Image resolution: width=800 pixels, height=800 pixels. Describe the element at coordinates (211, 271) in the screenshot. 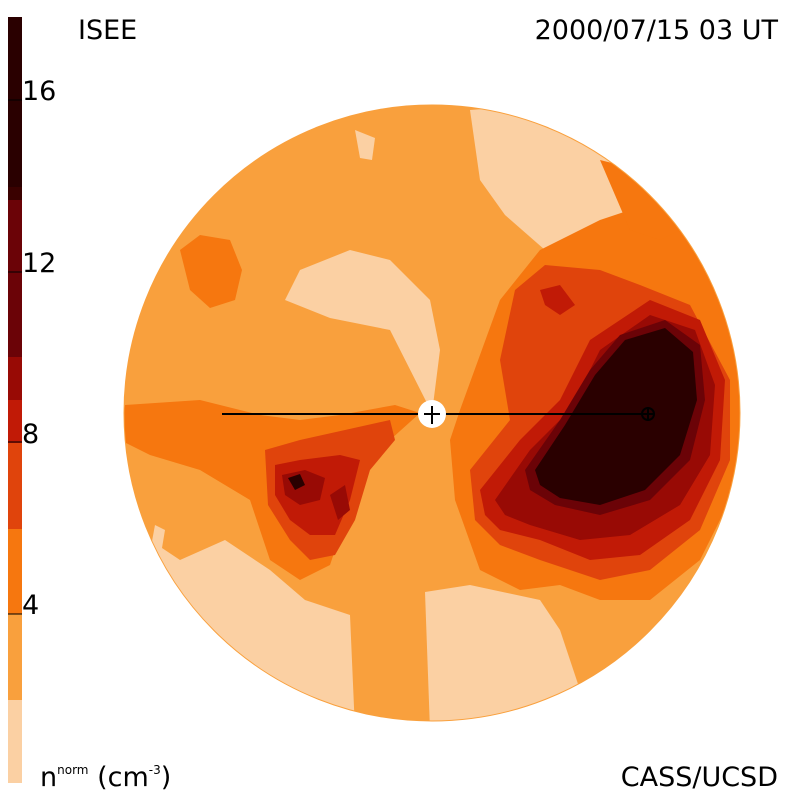

I see `contour-mid-upper-left` at that location.